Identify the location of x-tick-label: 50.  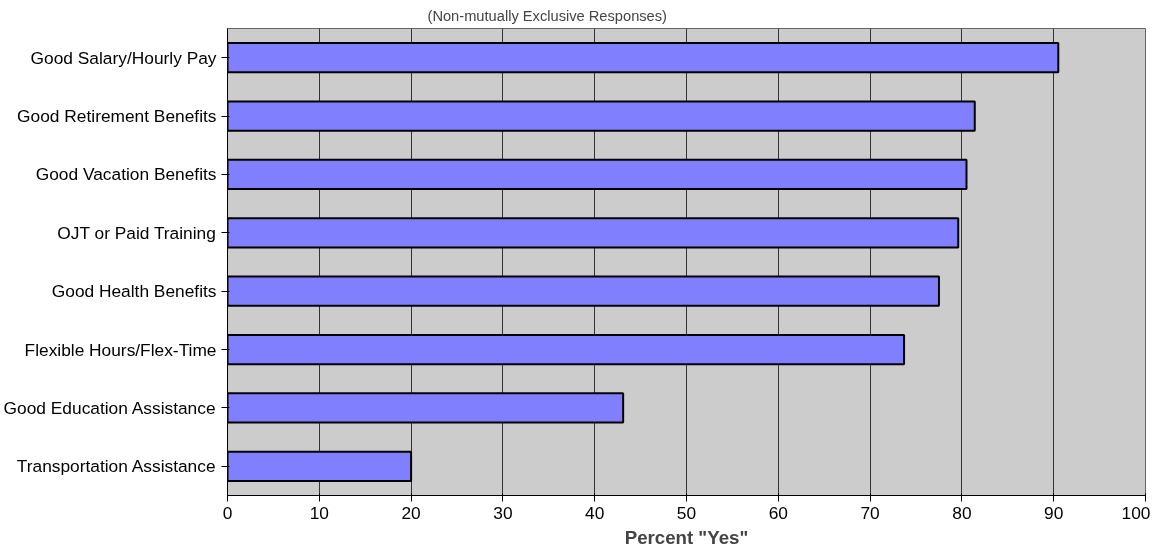
(686, 512).